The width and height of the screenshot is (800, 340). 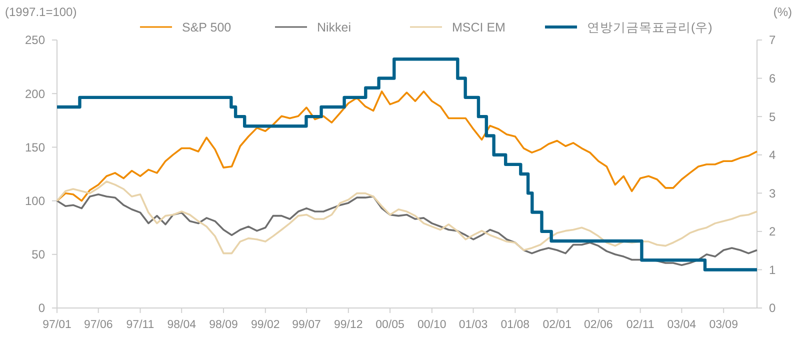 What do you see at coordinates (140, 325) in the screenshot?
I see `x-tick-label: 97/11` at bounding box center [140, 325].